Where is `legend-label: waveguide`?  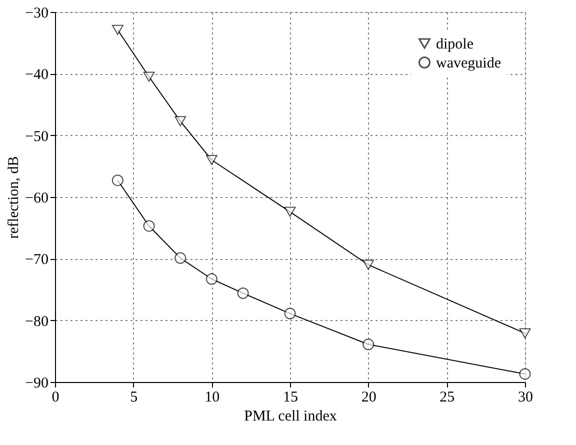
legend-label: waveguide is located at coordinates (469, 64).